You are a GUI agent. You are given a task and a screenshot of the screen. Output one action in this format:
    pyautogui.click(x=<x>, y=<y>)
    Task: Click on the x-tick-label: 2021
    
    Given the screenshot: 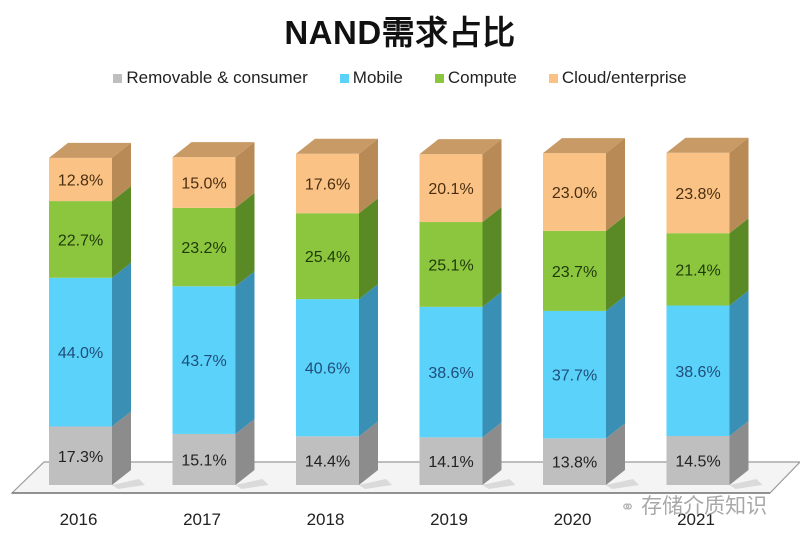 What is the action you would take?
    pyautogui.click(x=696, y=519)
    